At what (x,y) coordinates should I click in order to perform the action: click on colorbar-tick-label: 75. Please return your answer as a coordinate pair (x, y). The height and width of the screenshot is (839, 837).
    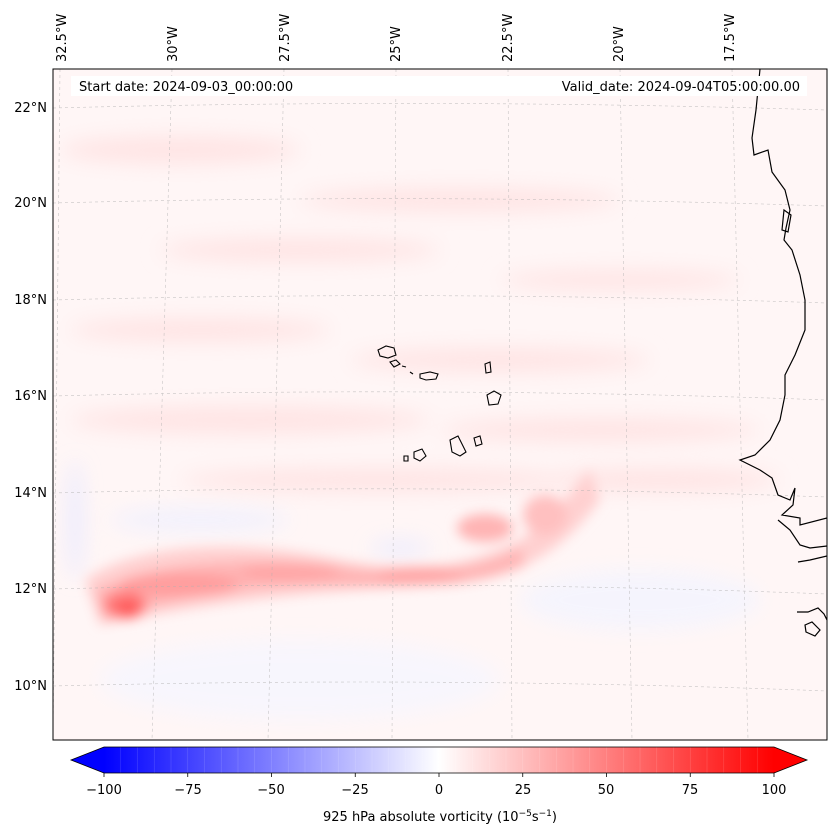
    Looking at the image, I should click on (690, 790).